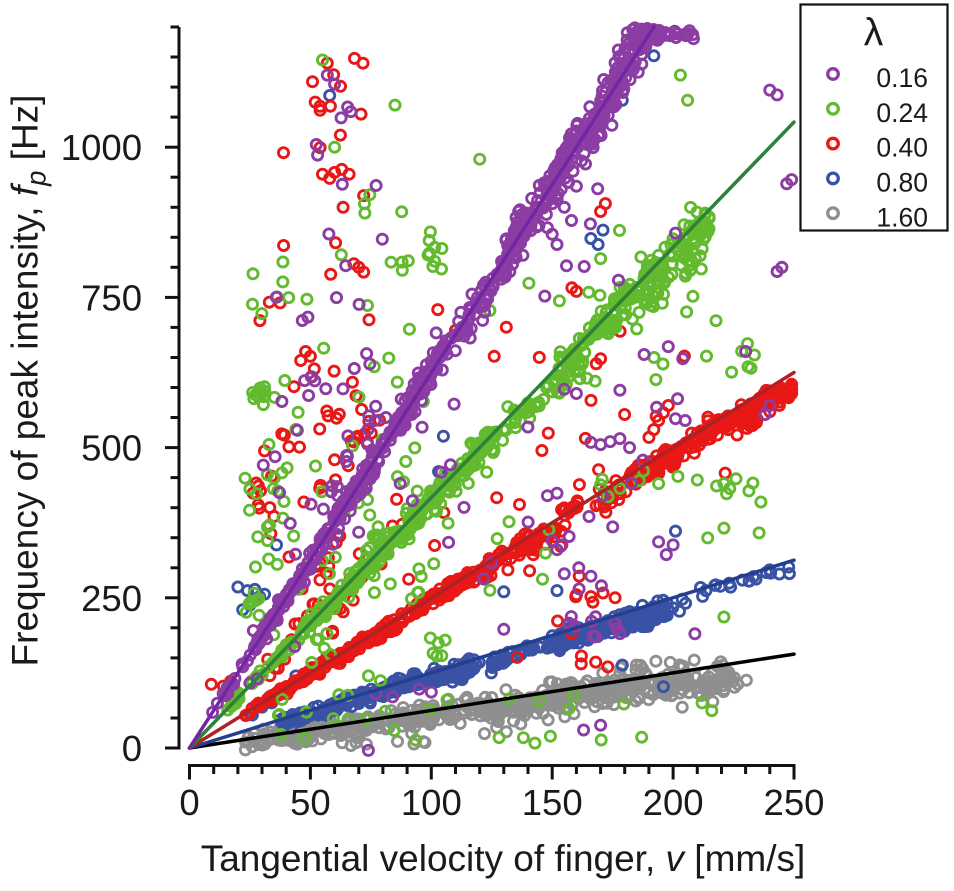 The width and height of the screenshot is (954, 891). What do you see at coordinates (902, 183) in the screenshot?
I see `svg-text: 0.80` at bounding box center [902, 183].